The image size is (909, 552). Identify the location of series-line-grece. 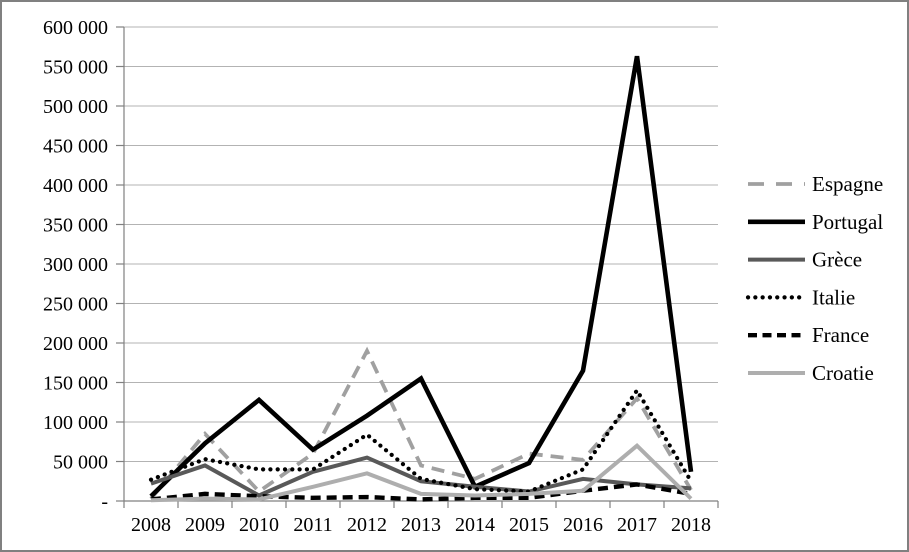
(421, 476).